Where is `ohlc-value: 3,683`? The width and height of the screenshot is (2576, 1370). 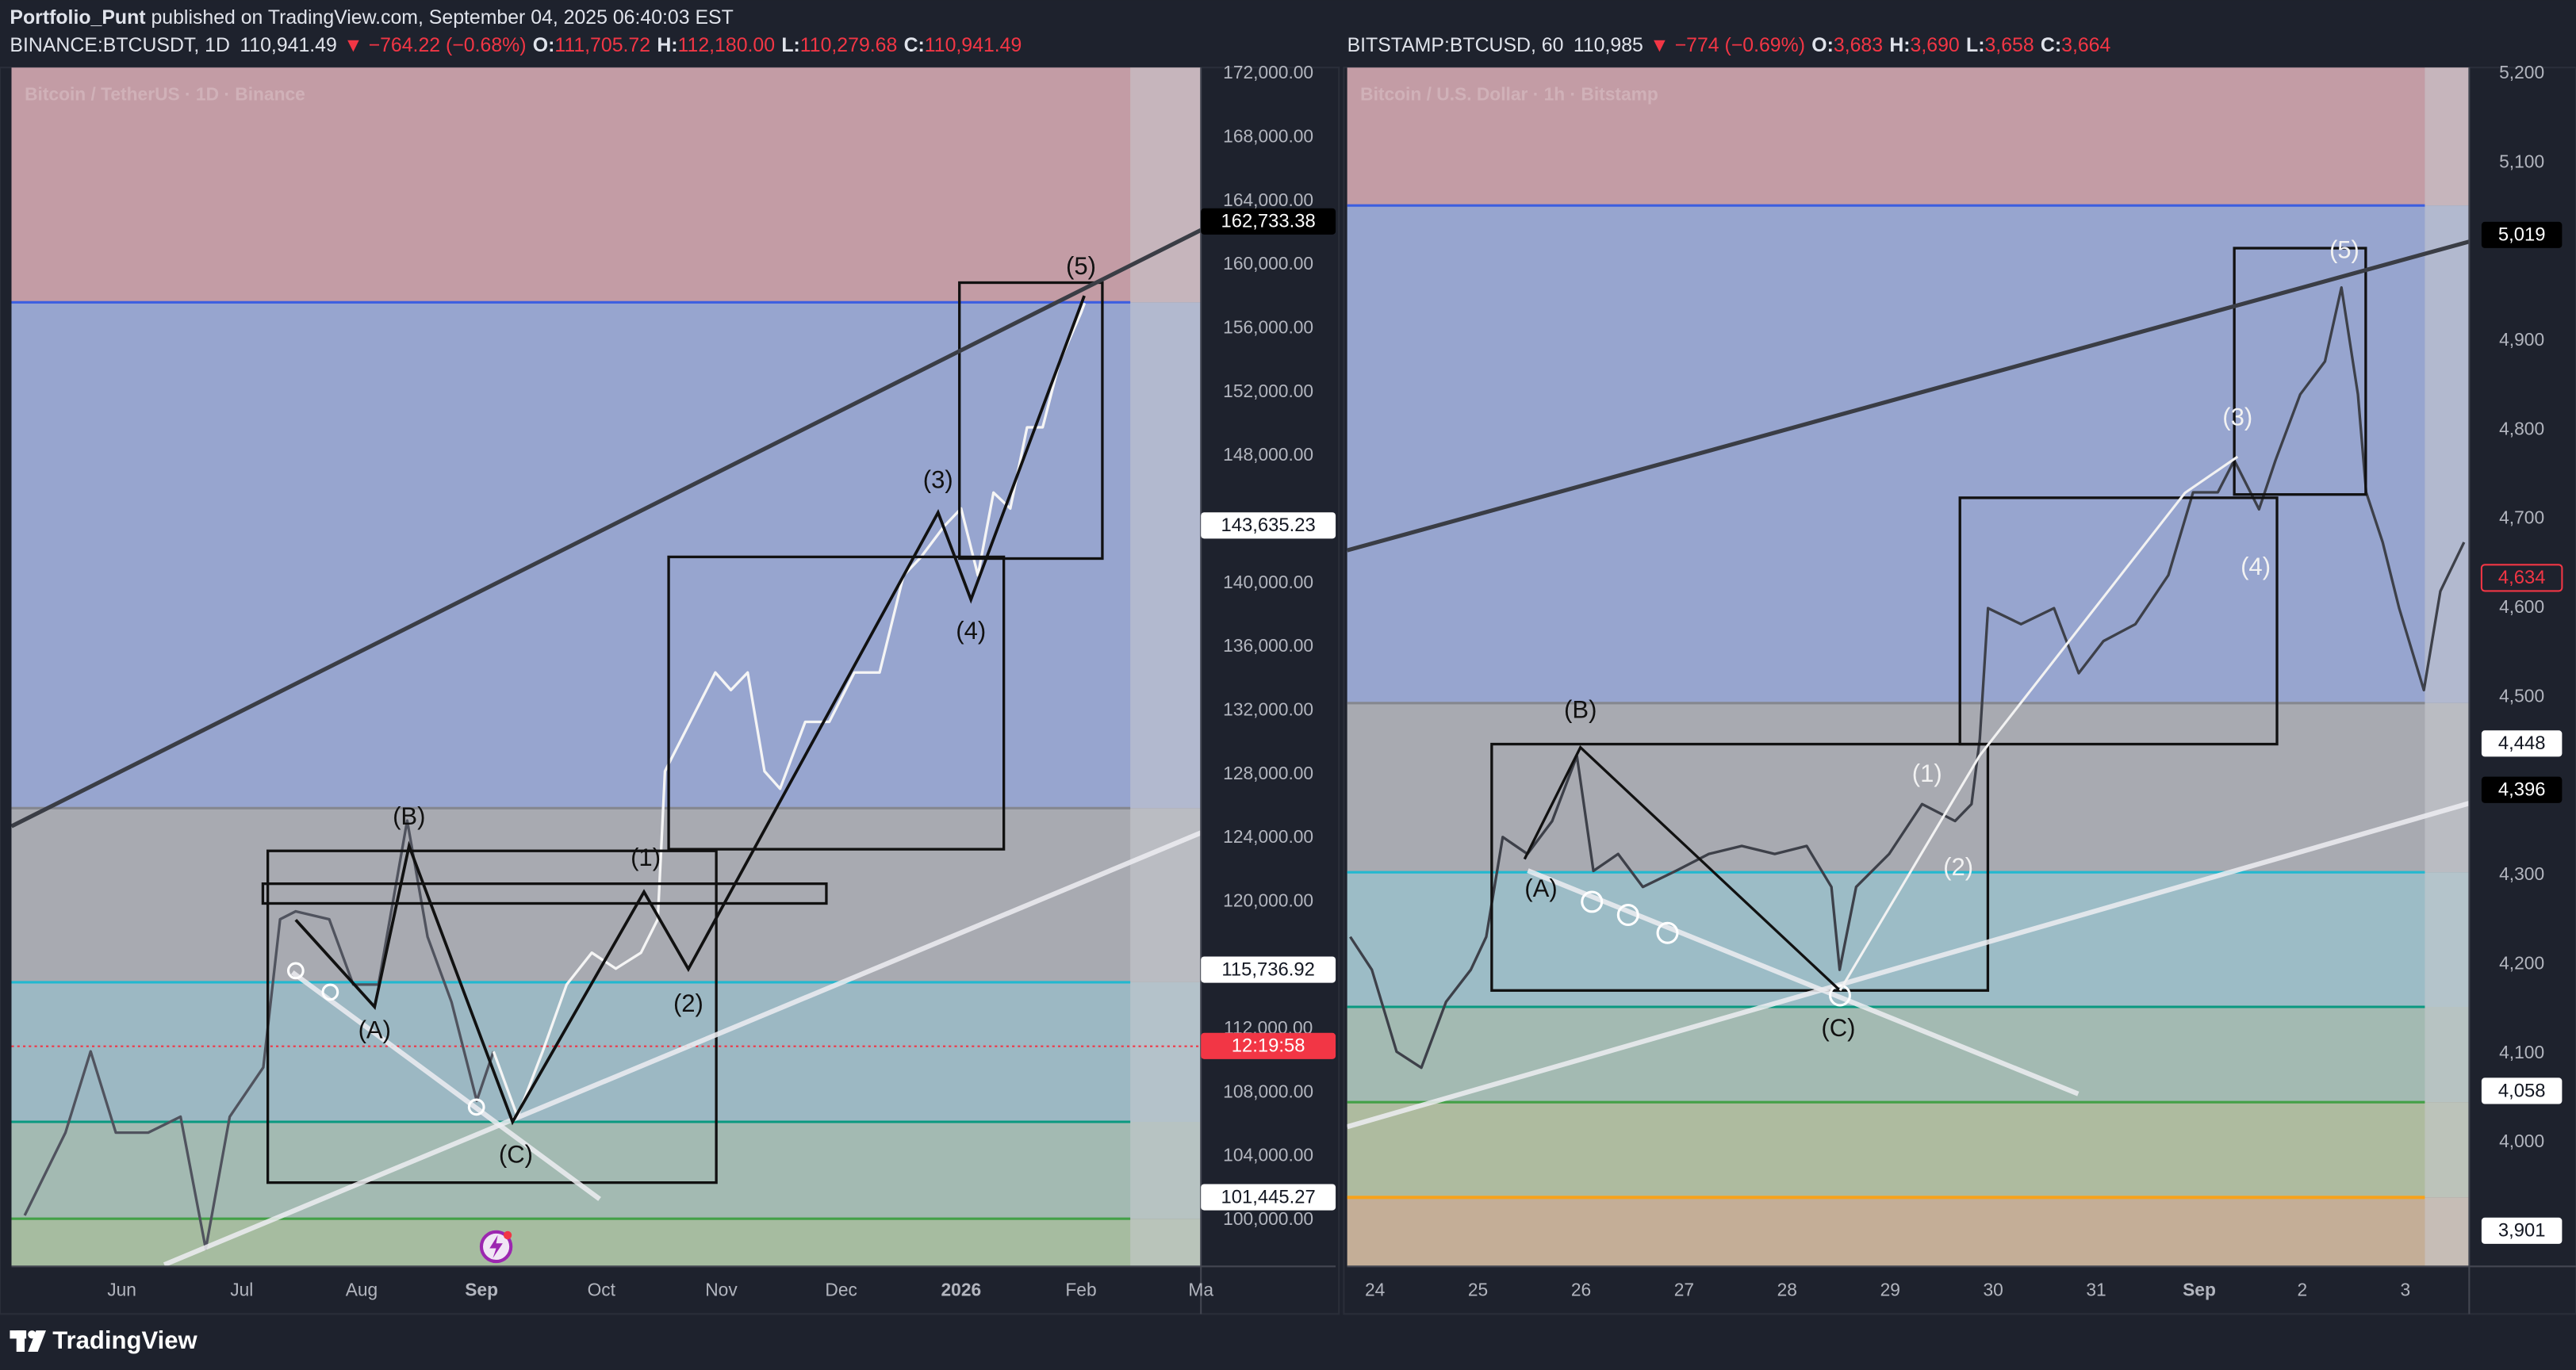 ohlc-value: 3,683 is located at coordinates (1859, 45).